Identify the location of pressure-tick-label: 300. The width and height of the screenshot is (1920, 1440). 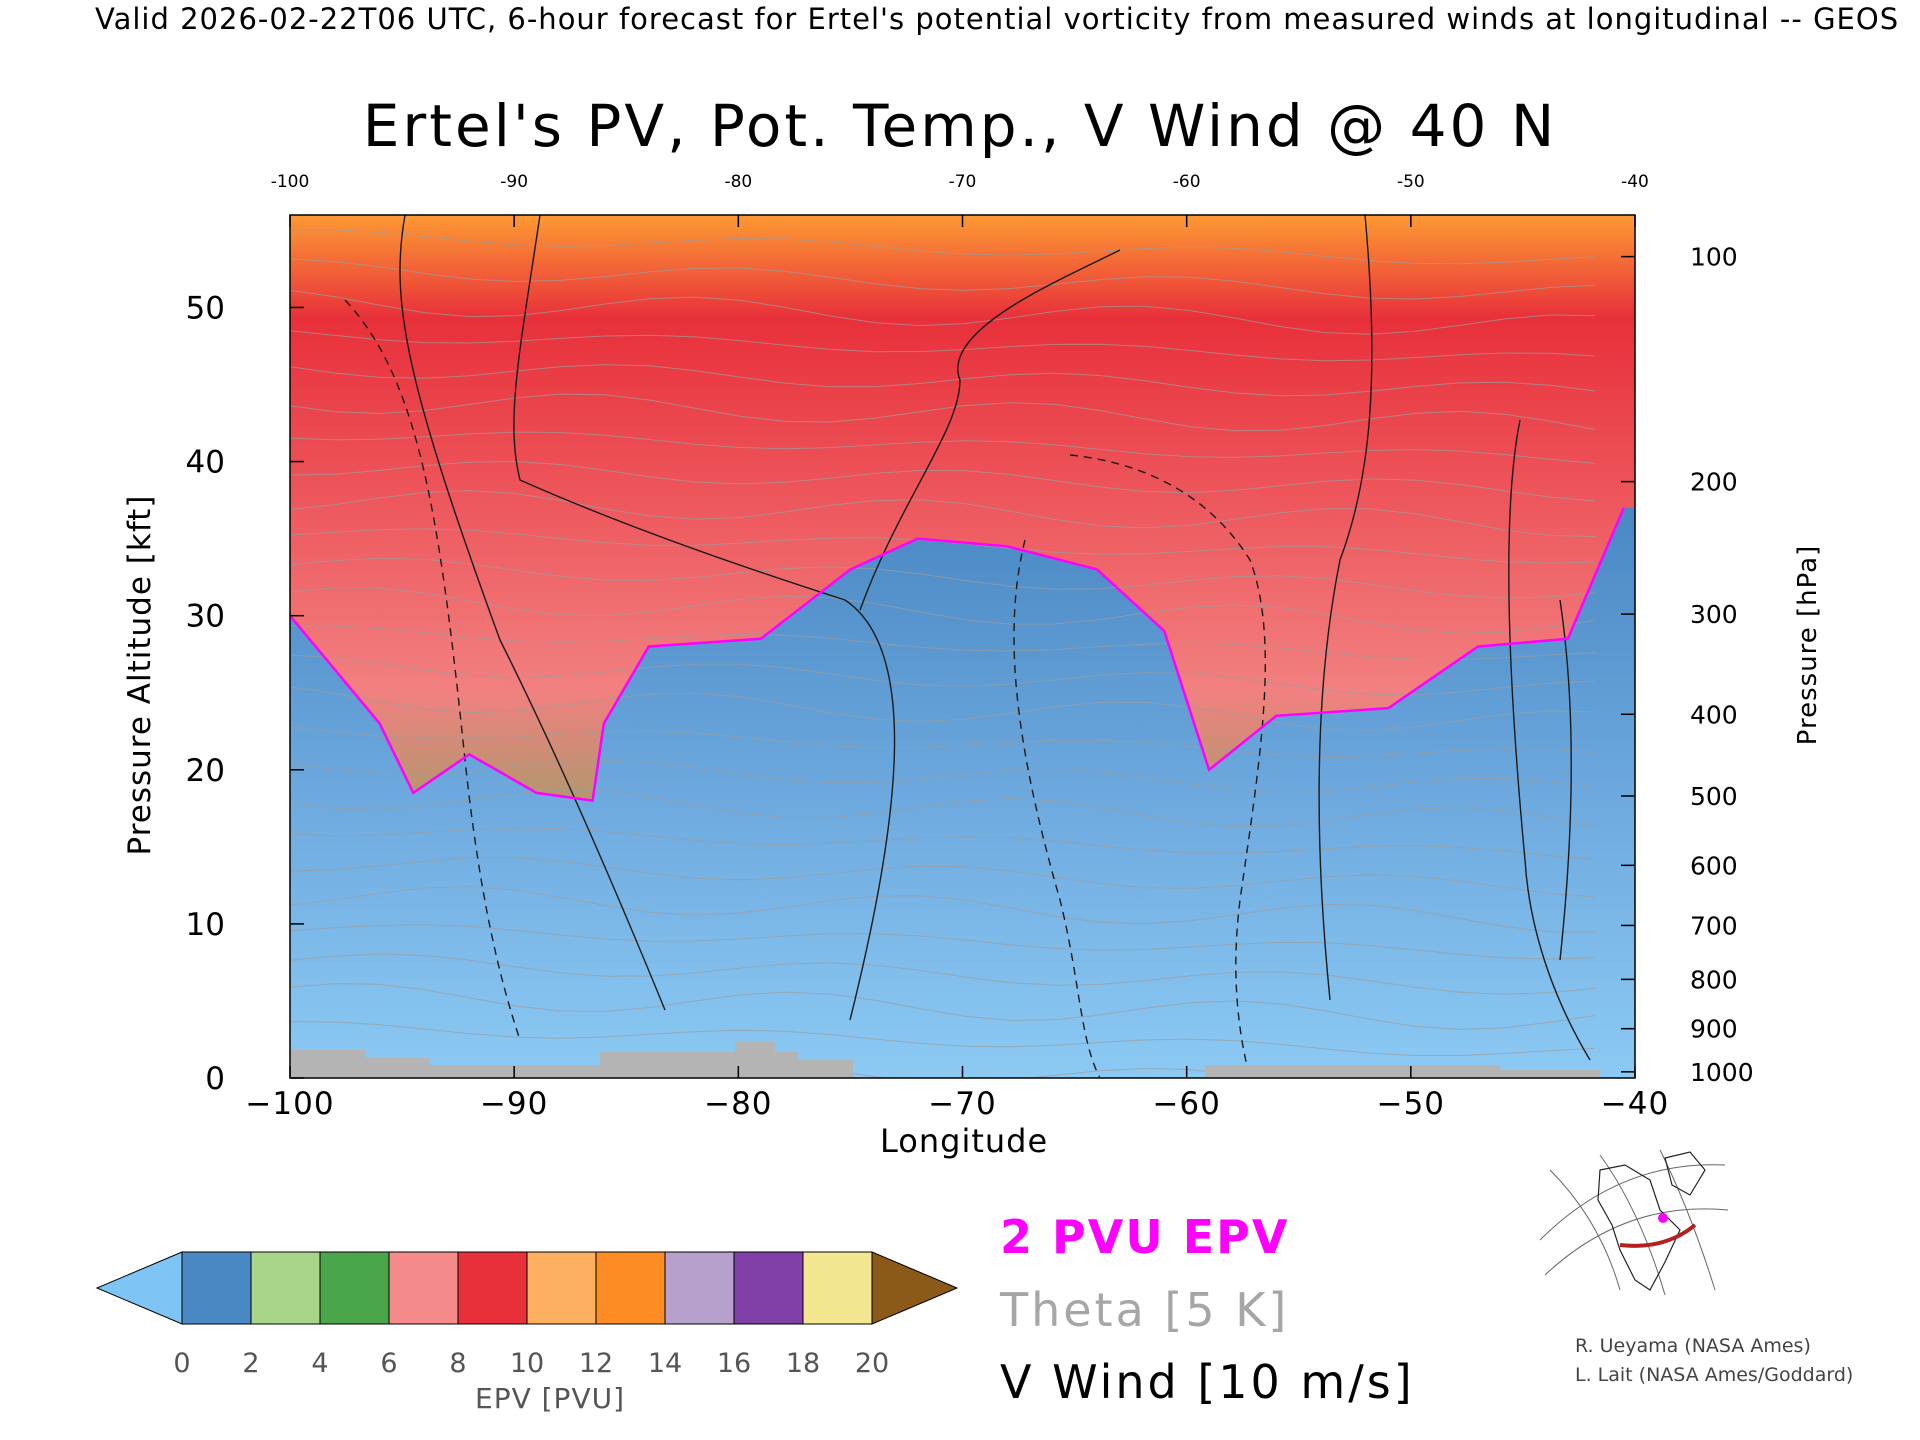
(1714, 614).